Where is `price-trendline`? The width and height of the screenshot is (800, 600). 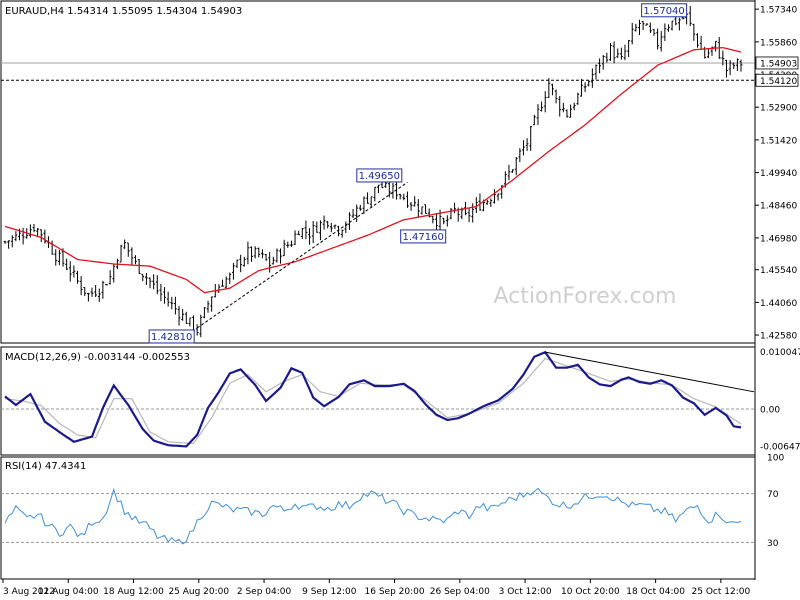
price-trendline is located at coordinates (302, 255).